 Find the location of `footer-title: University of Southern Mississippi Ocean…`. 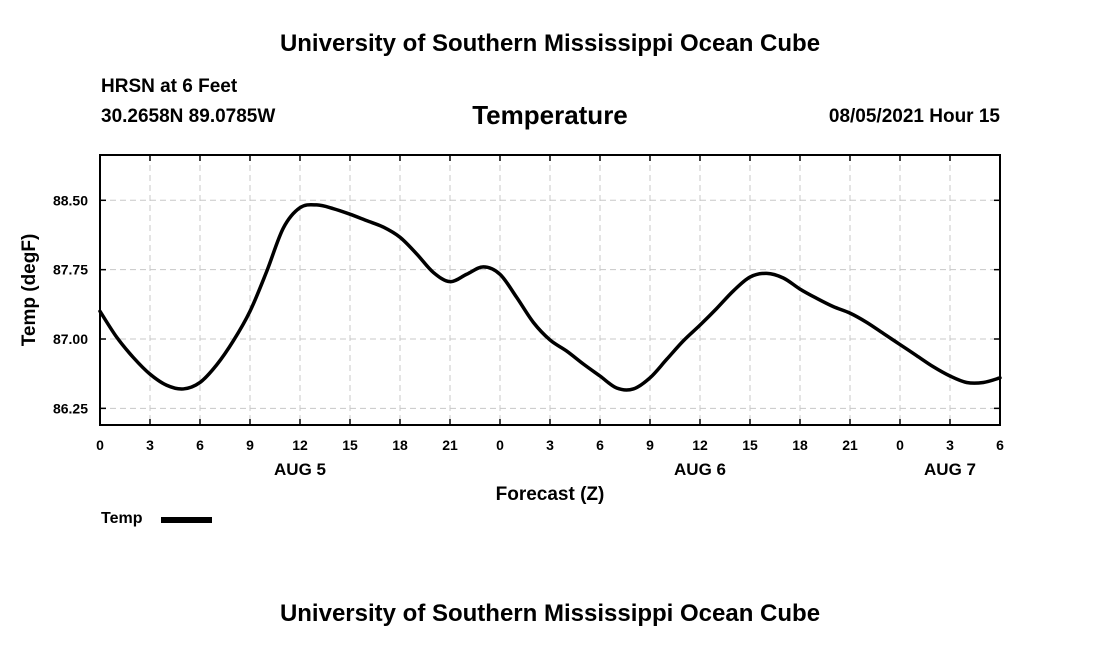

footer-title: University of Southern Mississippi Ocean… is located at coordinates (550, 613).